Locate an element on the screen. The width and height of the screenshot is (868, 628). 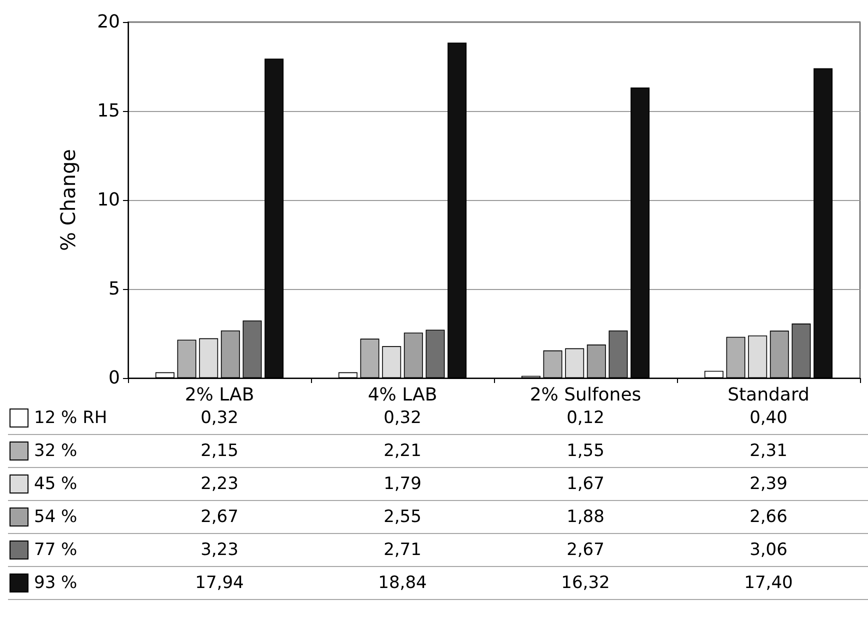
data-label: 1,67 is located at coordinates (585, 484).